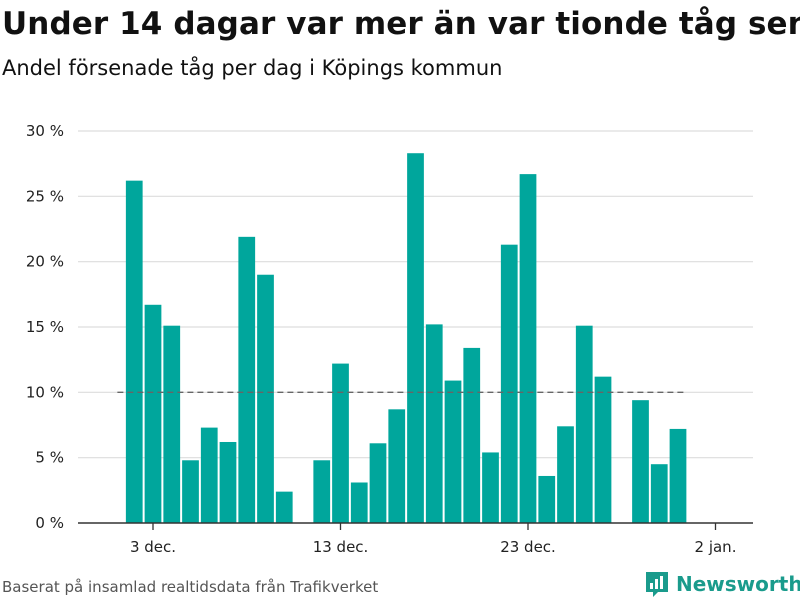 This screenshot has height=600, width=800. I want to click on y-tick-label: 30 %, so click(45, 131).